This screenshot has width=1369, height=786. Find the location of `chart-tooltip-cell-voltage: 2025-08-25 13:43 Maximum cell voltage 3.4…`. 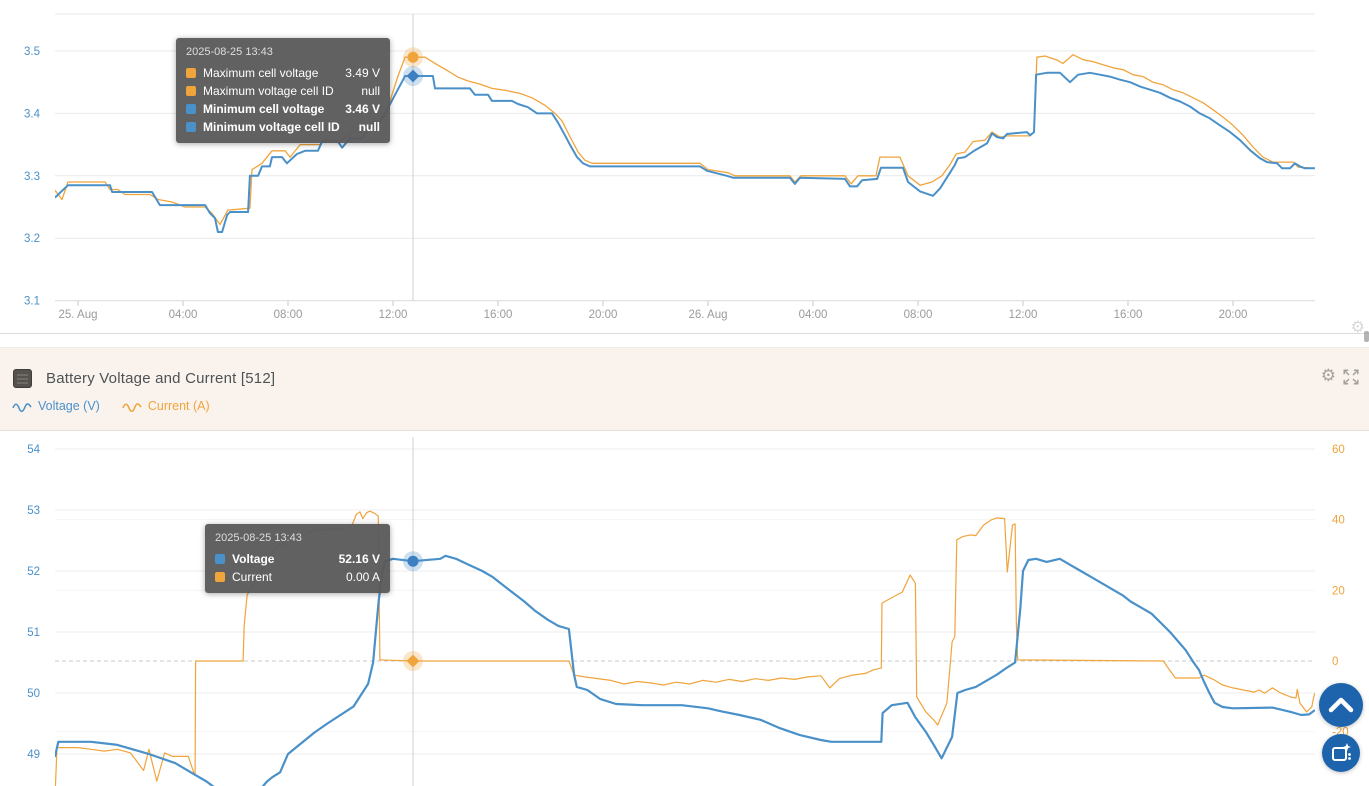

chart-tooltip-cell-voltage: 2025-08-25 13:43 Maximum cell voltage 3.4… is located at coordinates (283, 90).